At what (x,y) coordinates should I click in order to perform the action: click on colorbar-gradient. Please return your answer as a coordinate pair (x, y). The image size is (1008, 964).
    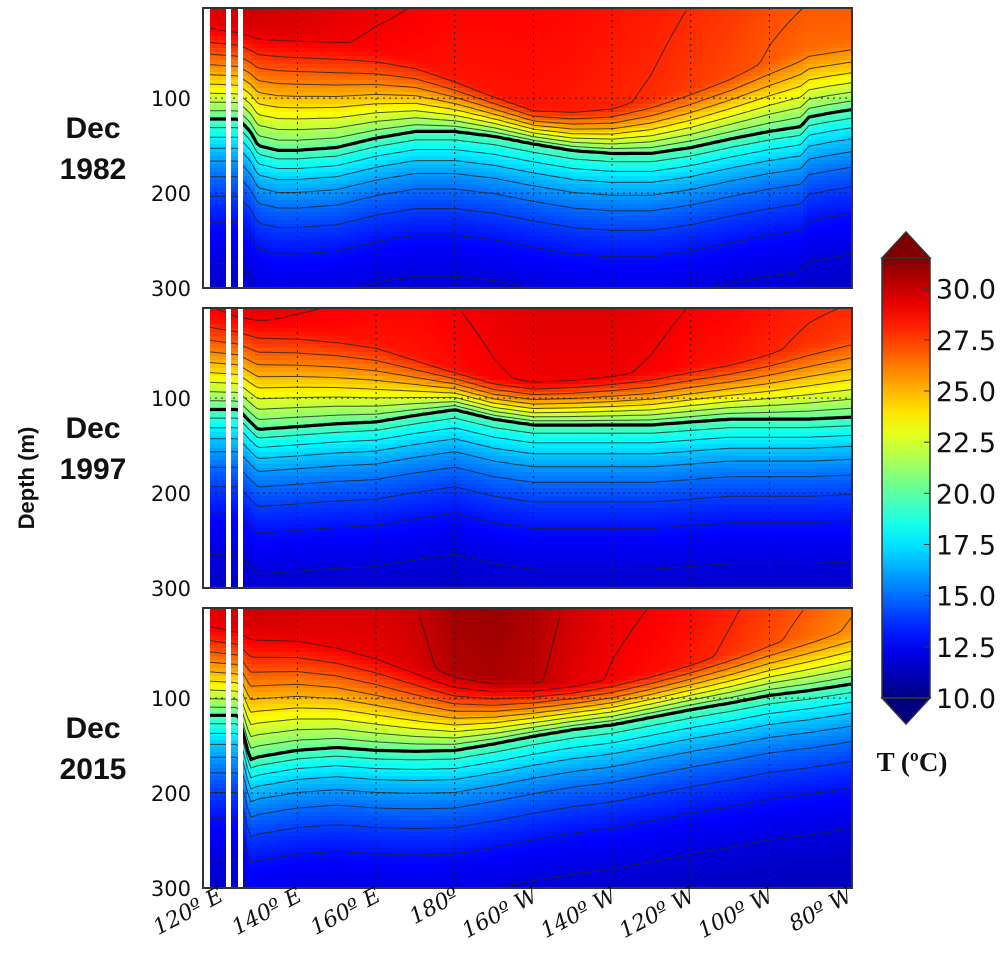
    Looking at the image, I should click on (906, 478).